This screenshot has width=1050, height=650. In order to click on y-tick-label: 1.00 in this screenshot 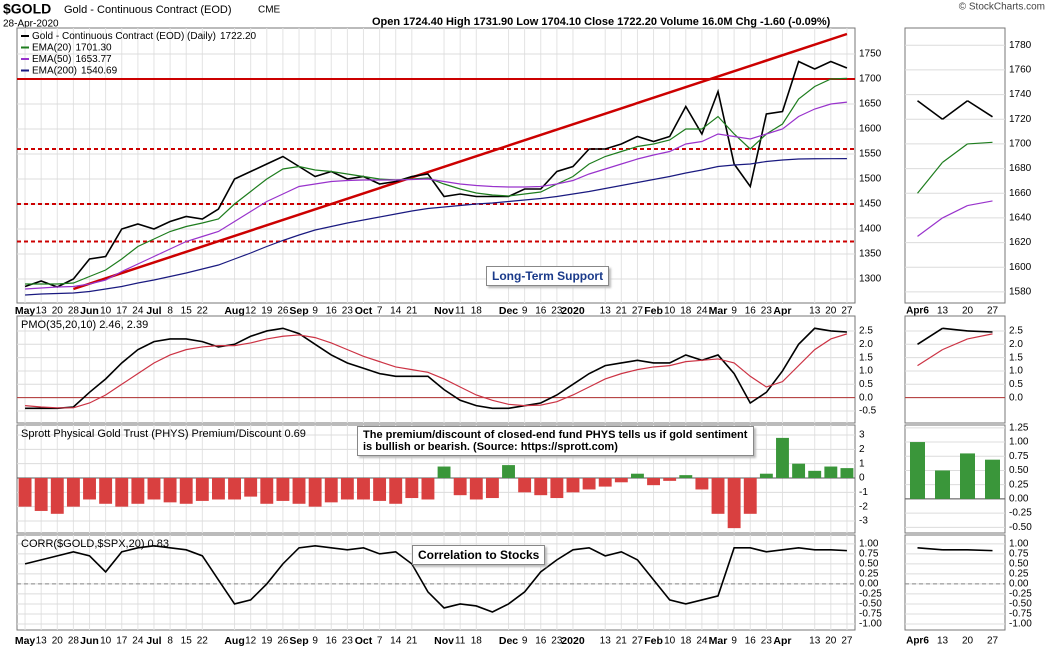, I will do `click(1019, 543)`.